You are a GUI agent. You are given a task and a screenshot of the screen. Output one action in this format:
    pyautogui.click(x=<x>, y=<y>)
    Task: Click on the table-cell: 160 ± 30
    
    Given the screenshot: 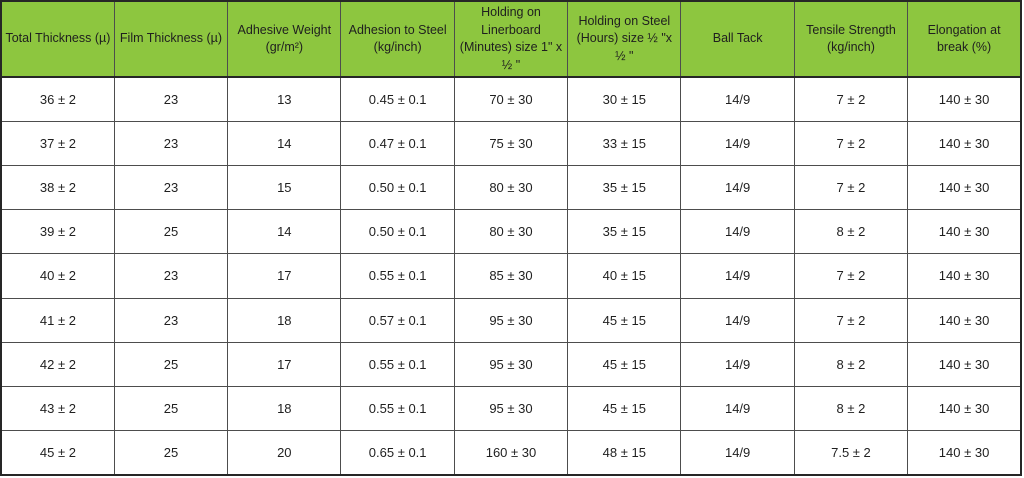 What is the action you would take?
    pyautogui.click(x=511, y=453)
    